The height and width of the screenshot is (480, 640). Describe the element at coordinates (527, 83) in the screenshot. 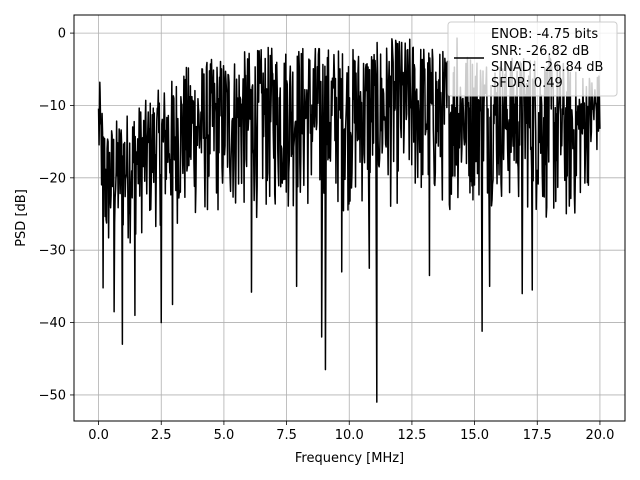

I see `legend-sfdr: SFDR: 0.49` at that location.